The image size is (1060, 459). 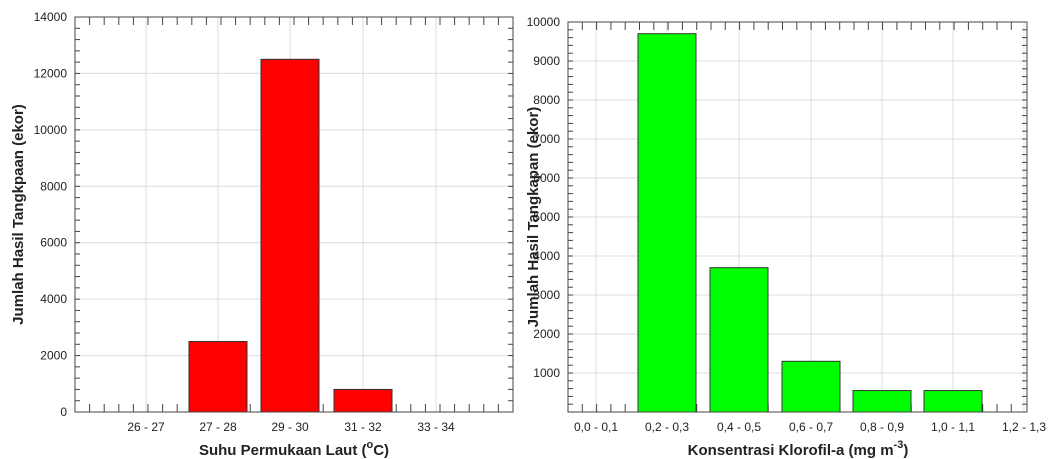 What do you see at coordinates (51, 17) in the screenshot?
I see `y-tick-label: 14000` at bounding box center [51, 17].